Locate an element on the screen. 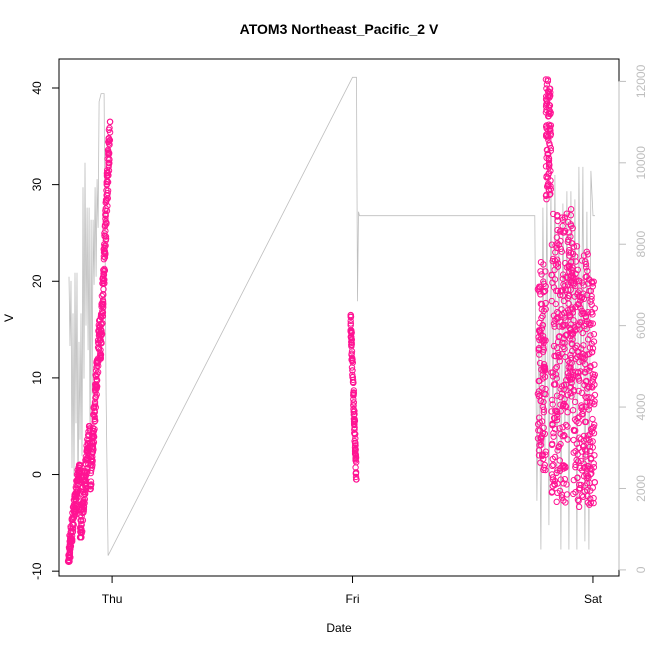  y-axis-left: -10 0 10 20 30 40 is located at coordinates (45, 330).